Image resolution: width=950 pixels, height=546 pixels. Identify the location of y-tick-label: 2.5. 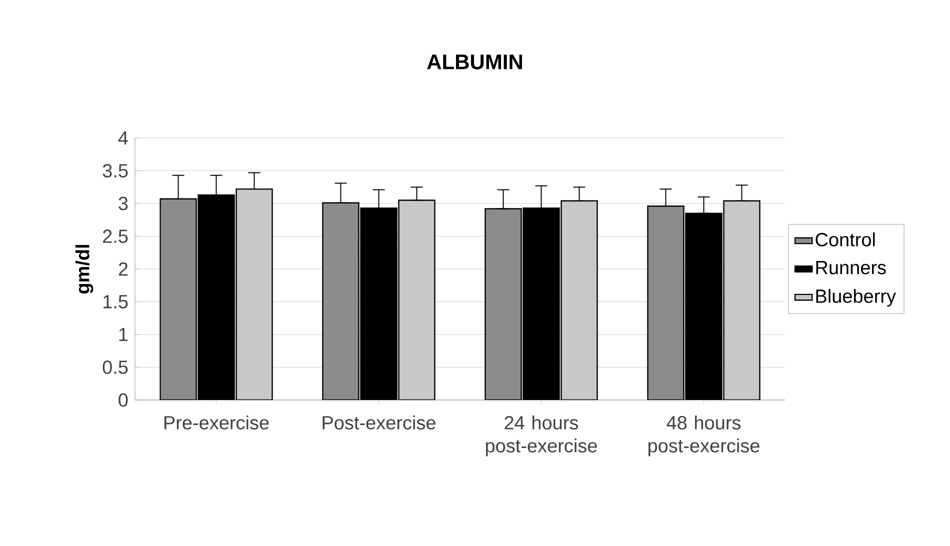
(115, 236).